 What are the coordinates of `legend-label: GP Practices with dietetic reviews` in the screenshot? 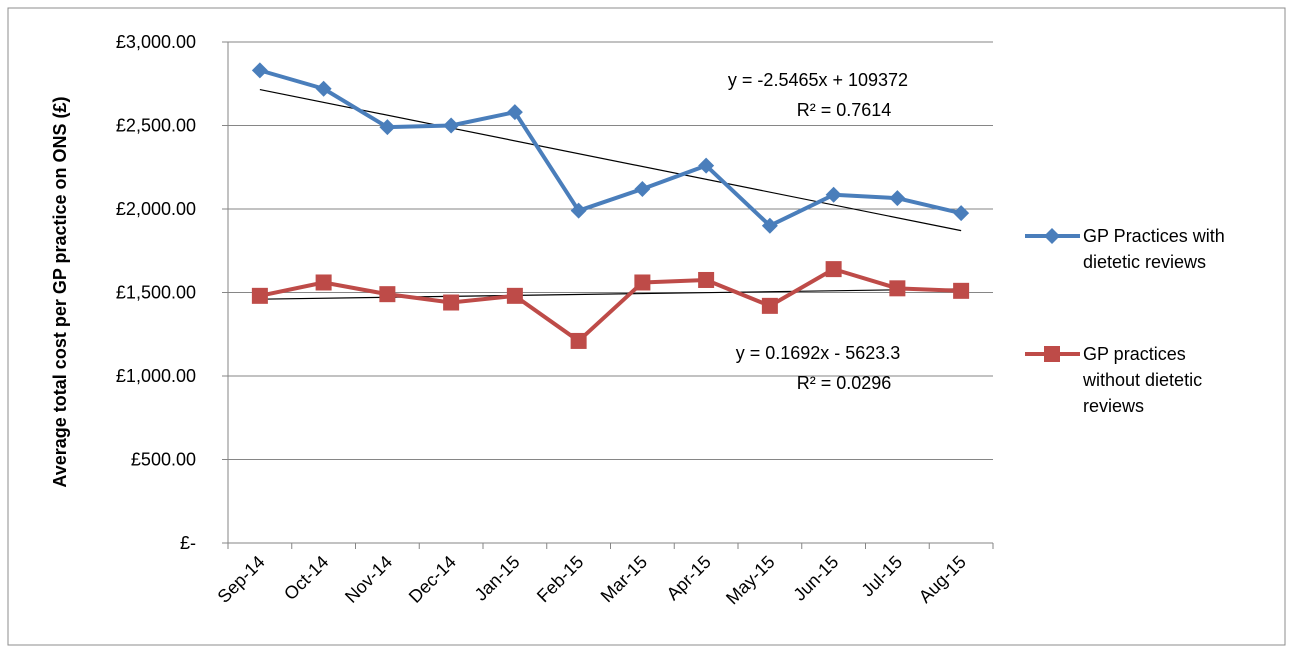 It's located at (1154, 249).